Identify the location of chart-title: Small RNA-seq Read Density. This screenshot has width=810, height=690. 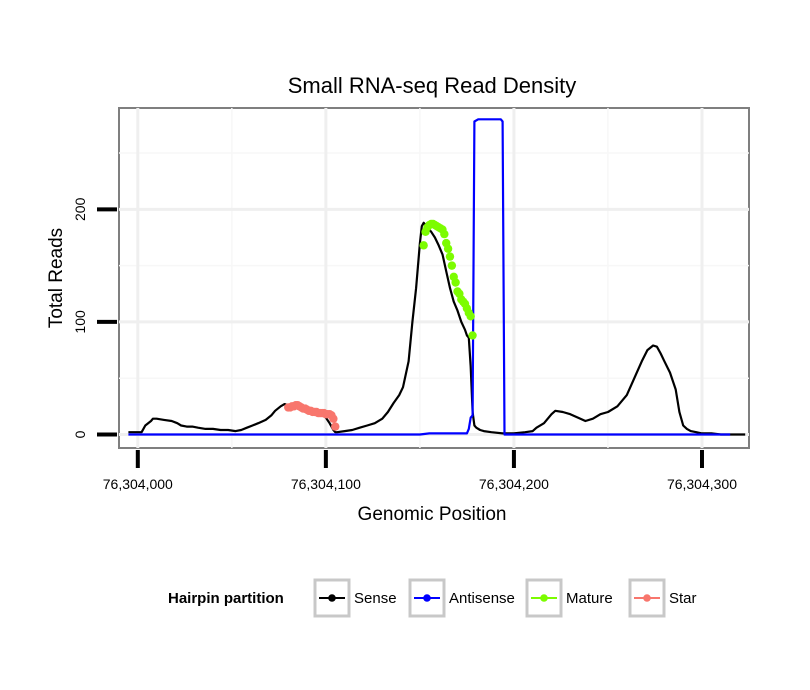
(432, 85).